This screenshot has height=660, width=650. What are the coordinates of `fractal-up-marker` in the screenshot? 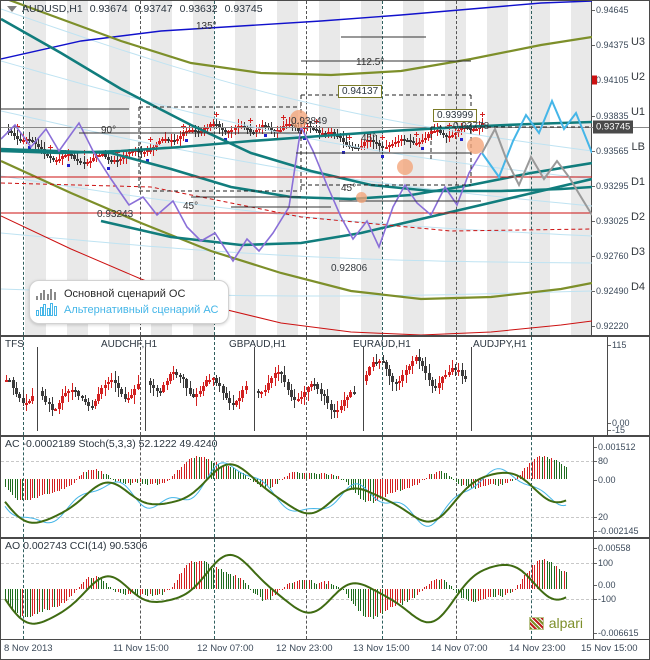 It's located at (51, 147).